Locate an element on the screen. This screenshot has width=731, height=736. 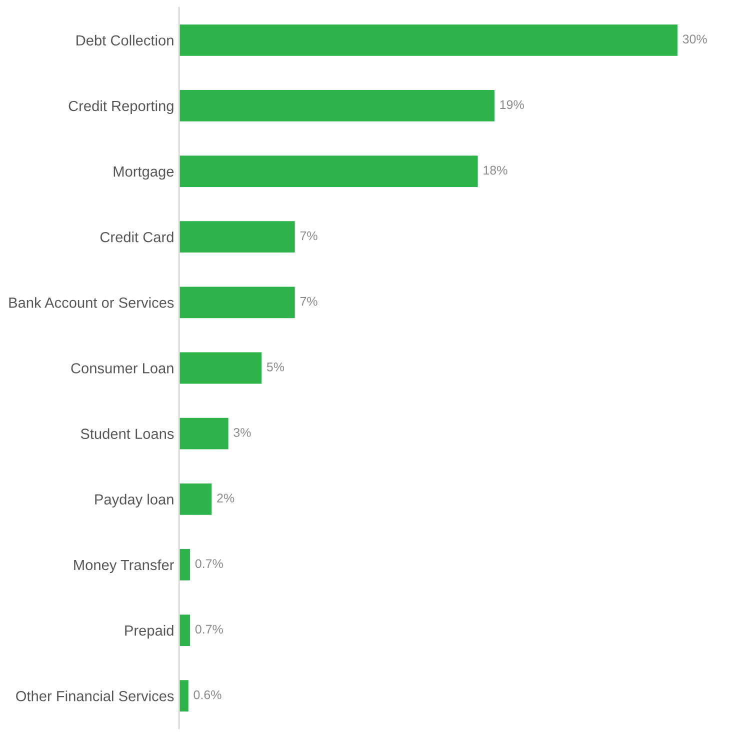
data-label: 0.6% is located at coordinates (208, 695).